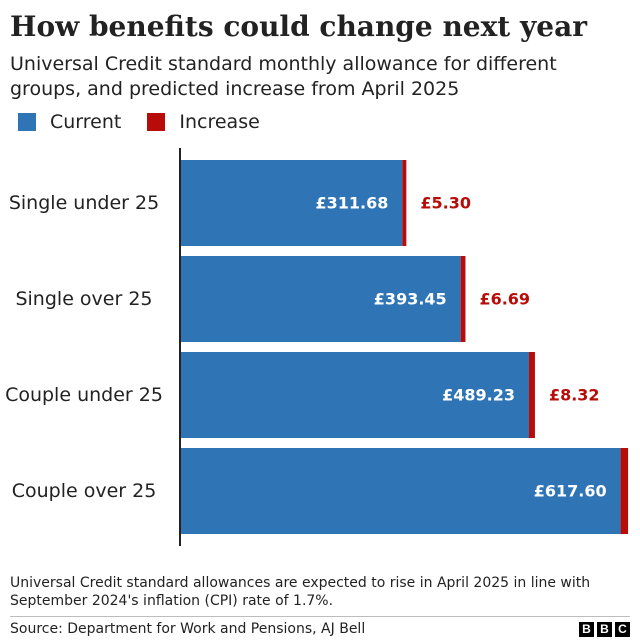 The height and width of the screenshot is (640, 640). Describe the element at coordinates (504, 299) in the screenshot. I see `data-label-increase: £6.69` at that location.